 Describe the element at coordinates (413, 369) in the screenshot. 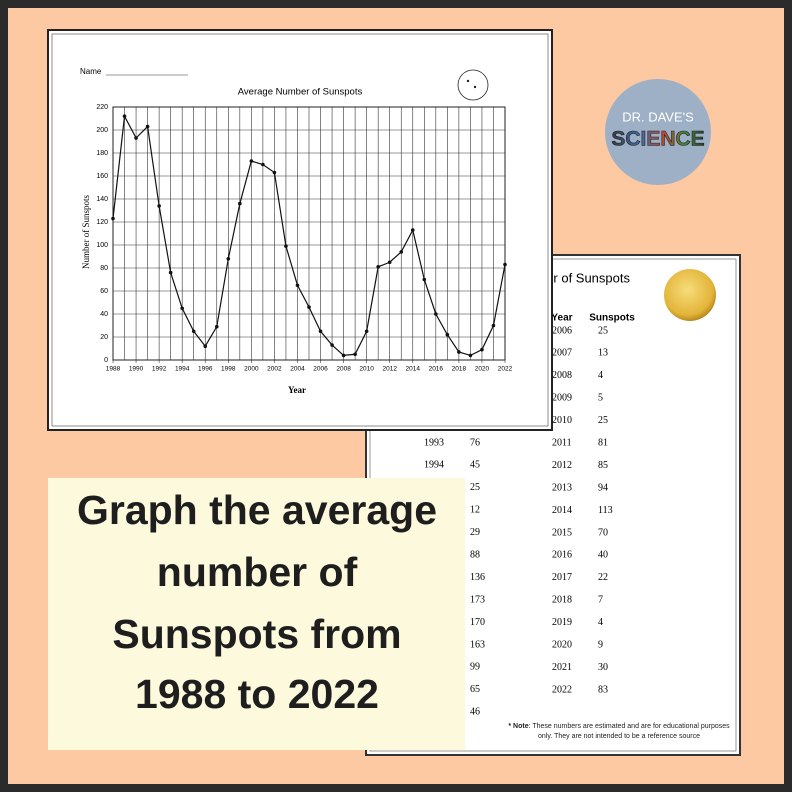

I see `x-tick-label: 2014` at that location.